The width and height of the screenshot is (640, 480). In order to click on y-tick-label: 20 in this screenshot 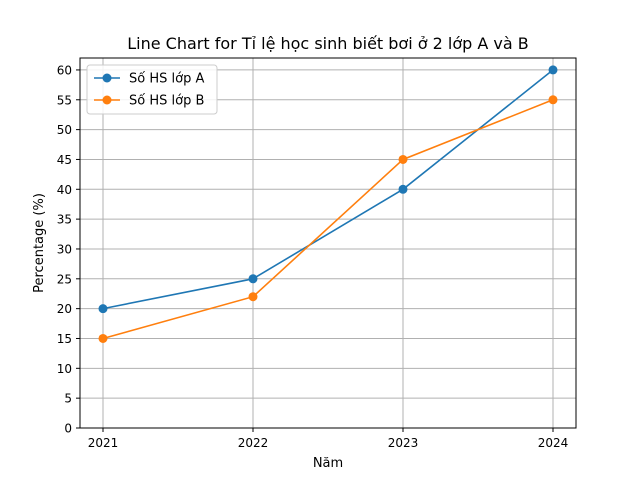, I will do `click(64, 309)`.